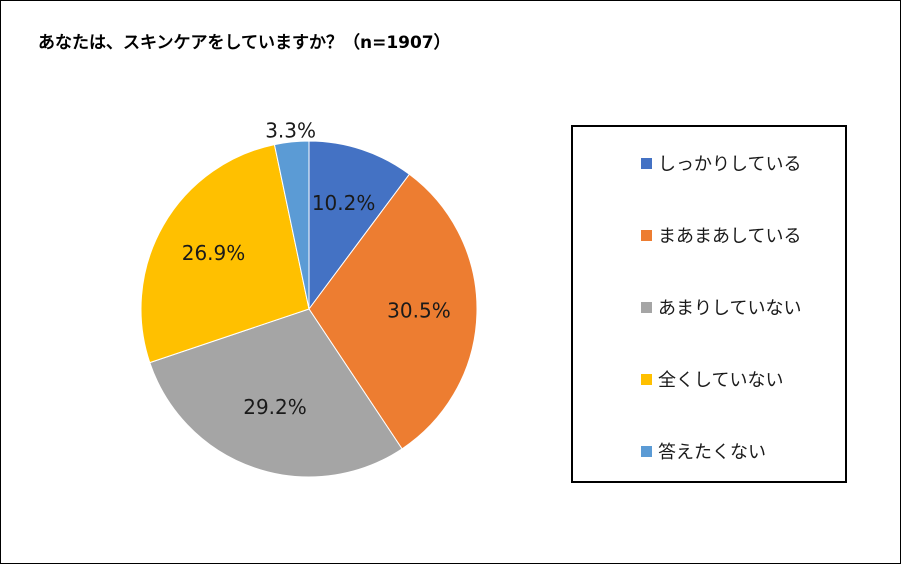 This screenshot has height=565, width=901. I want to click on legend-item: 全くしていない, so click(712, 379).